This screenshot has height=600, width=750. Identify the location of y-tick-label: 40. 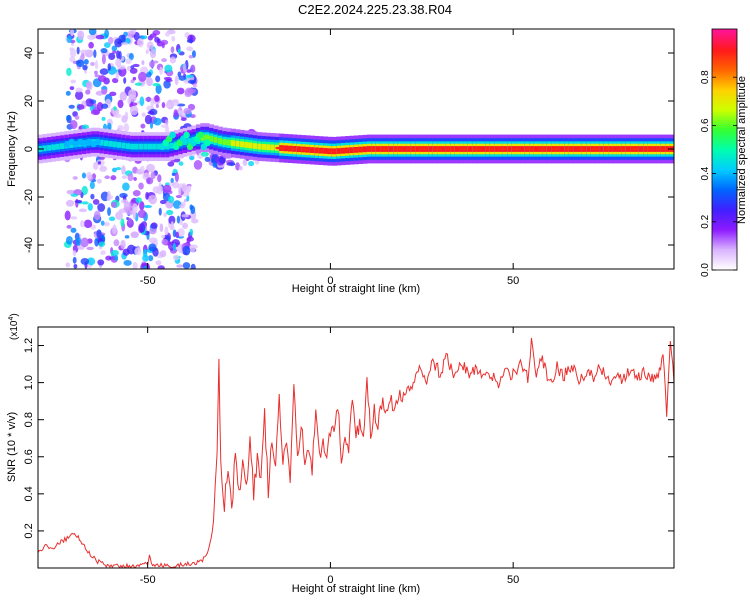
(29, 53).